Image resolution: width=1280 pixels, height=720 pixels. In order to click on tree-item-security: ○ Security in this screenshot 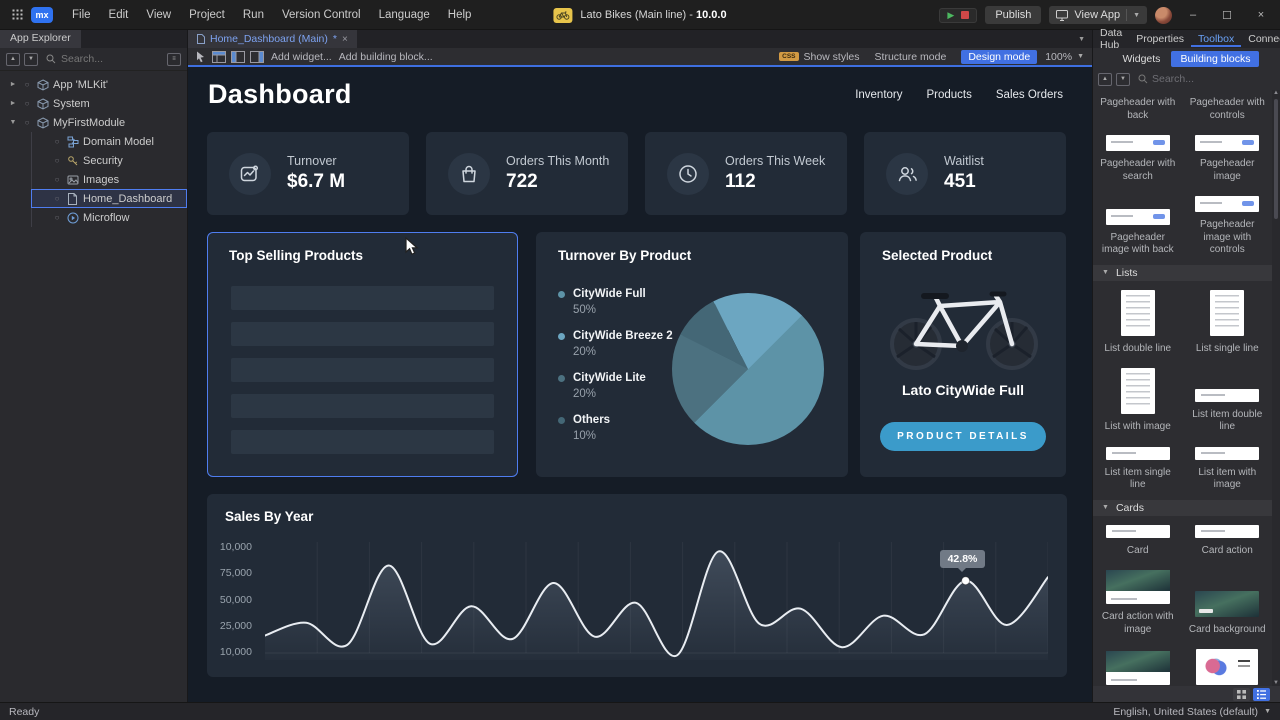, I will do `click(109, 160)`.